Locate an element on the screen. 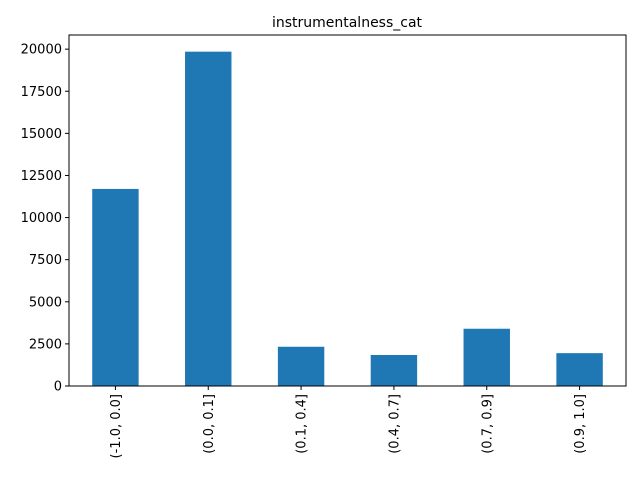 The image size is (640, 484). x-tick-label: (0.1, 0.4] is located at coordinates (302, 424).